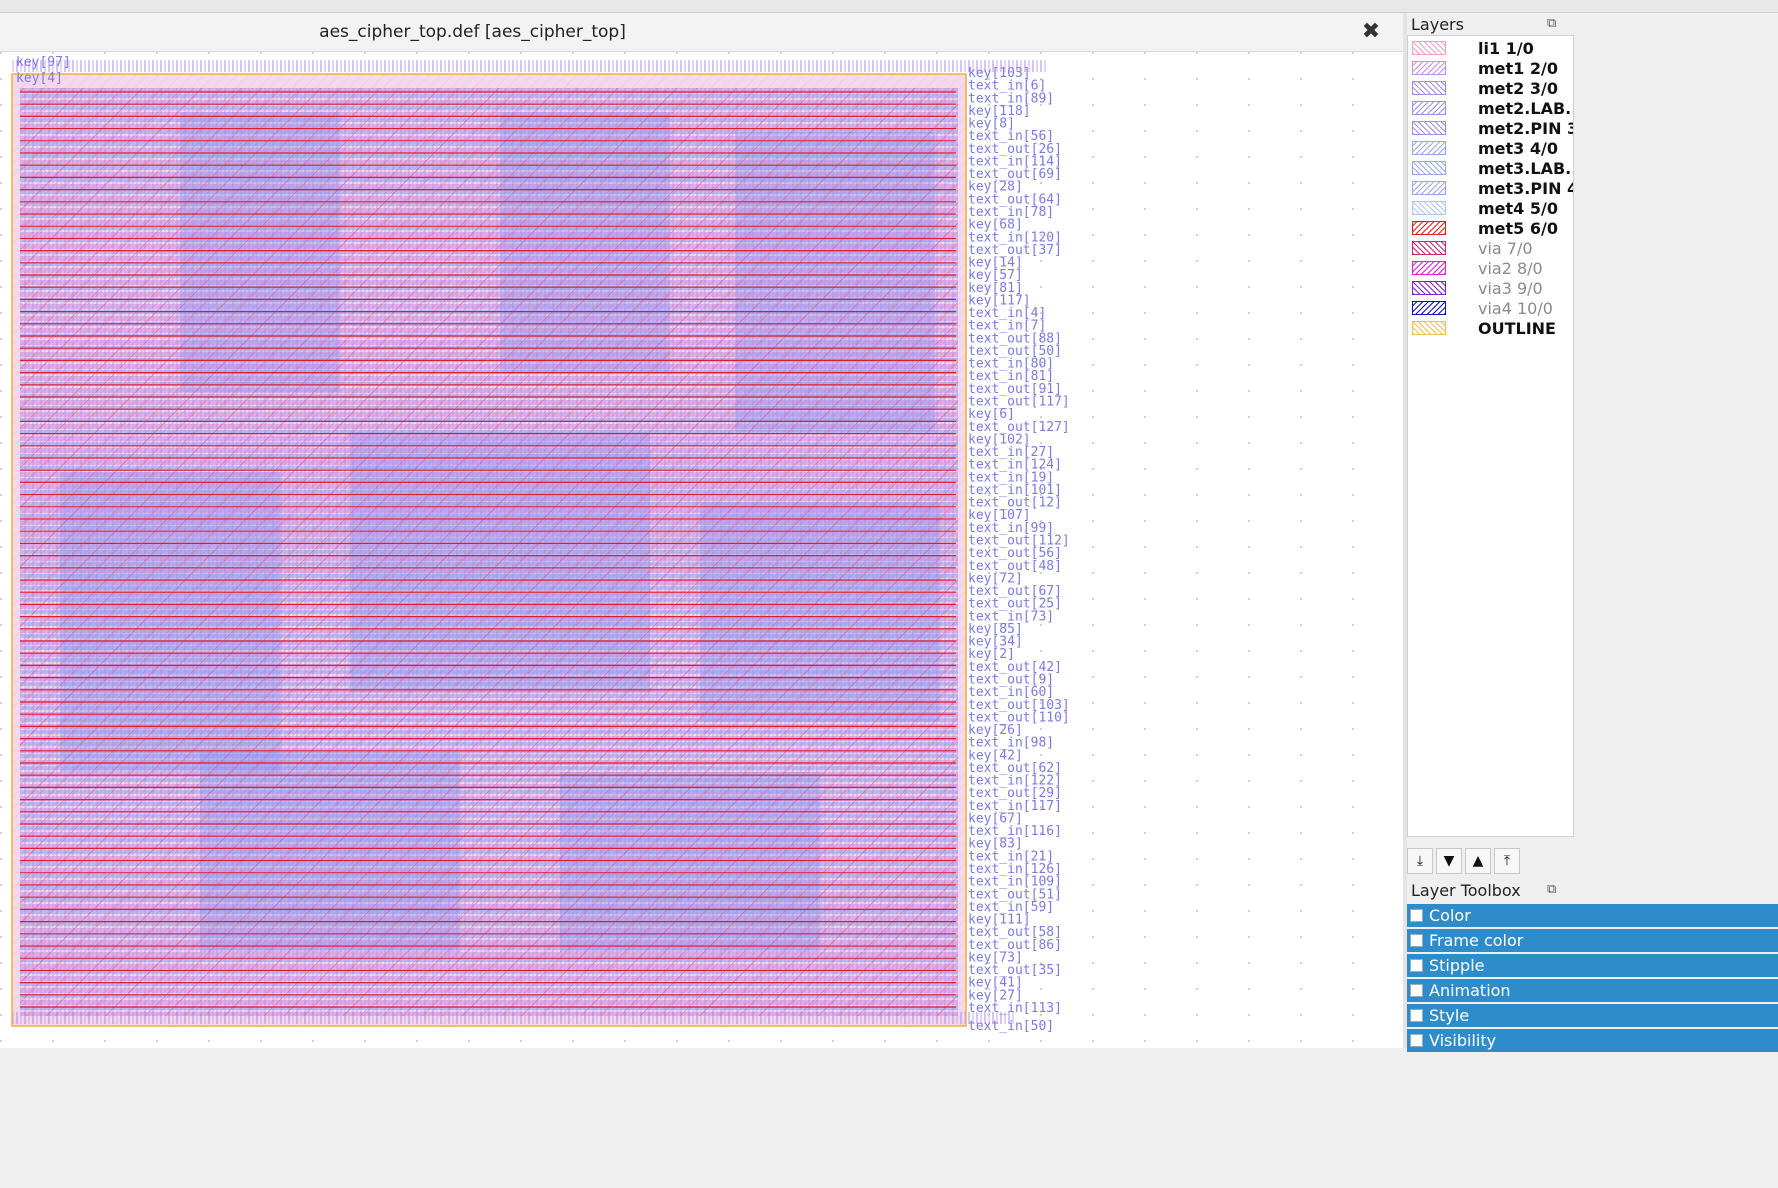  Describe the element at coordinates (999, 300) in the screenshot. I see `pin-label: key[117]` at that location.